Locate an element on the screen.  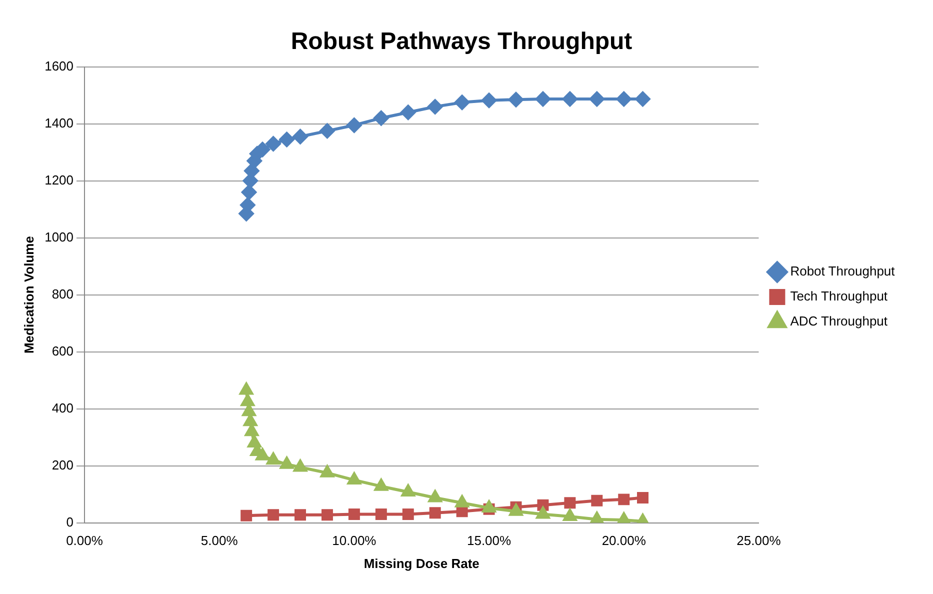
chart-title: Robust Pathways Throughput is located at coordinates (461, 42).